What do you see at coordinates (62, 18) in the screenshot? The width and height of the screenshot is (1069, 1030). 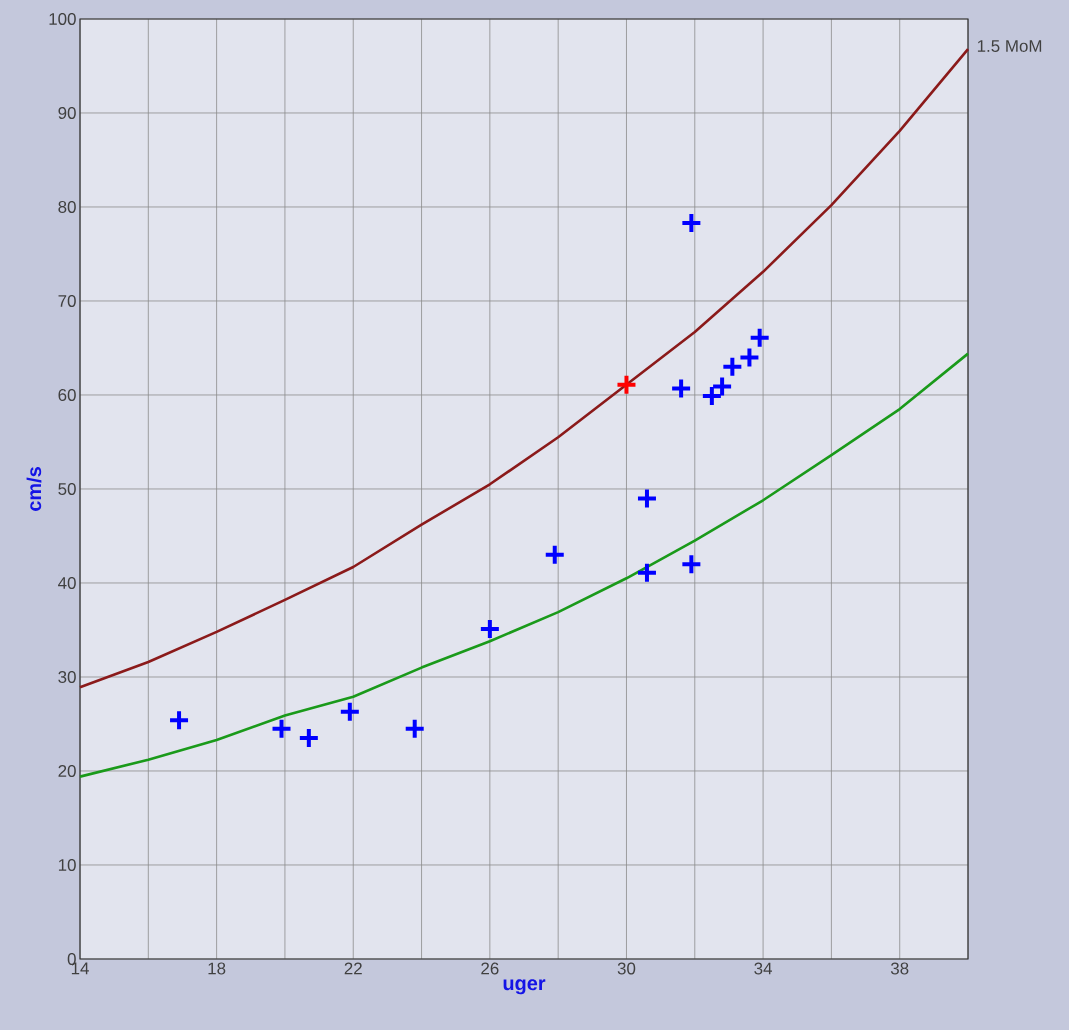 I see `y-tick-label: 100` at bounding box center [62, 18].